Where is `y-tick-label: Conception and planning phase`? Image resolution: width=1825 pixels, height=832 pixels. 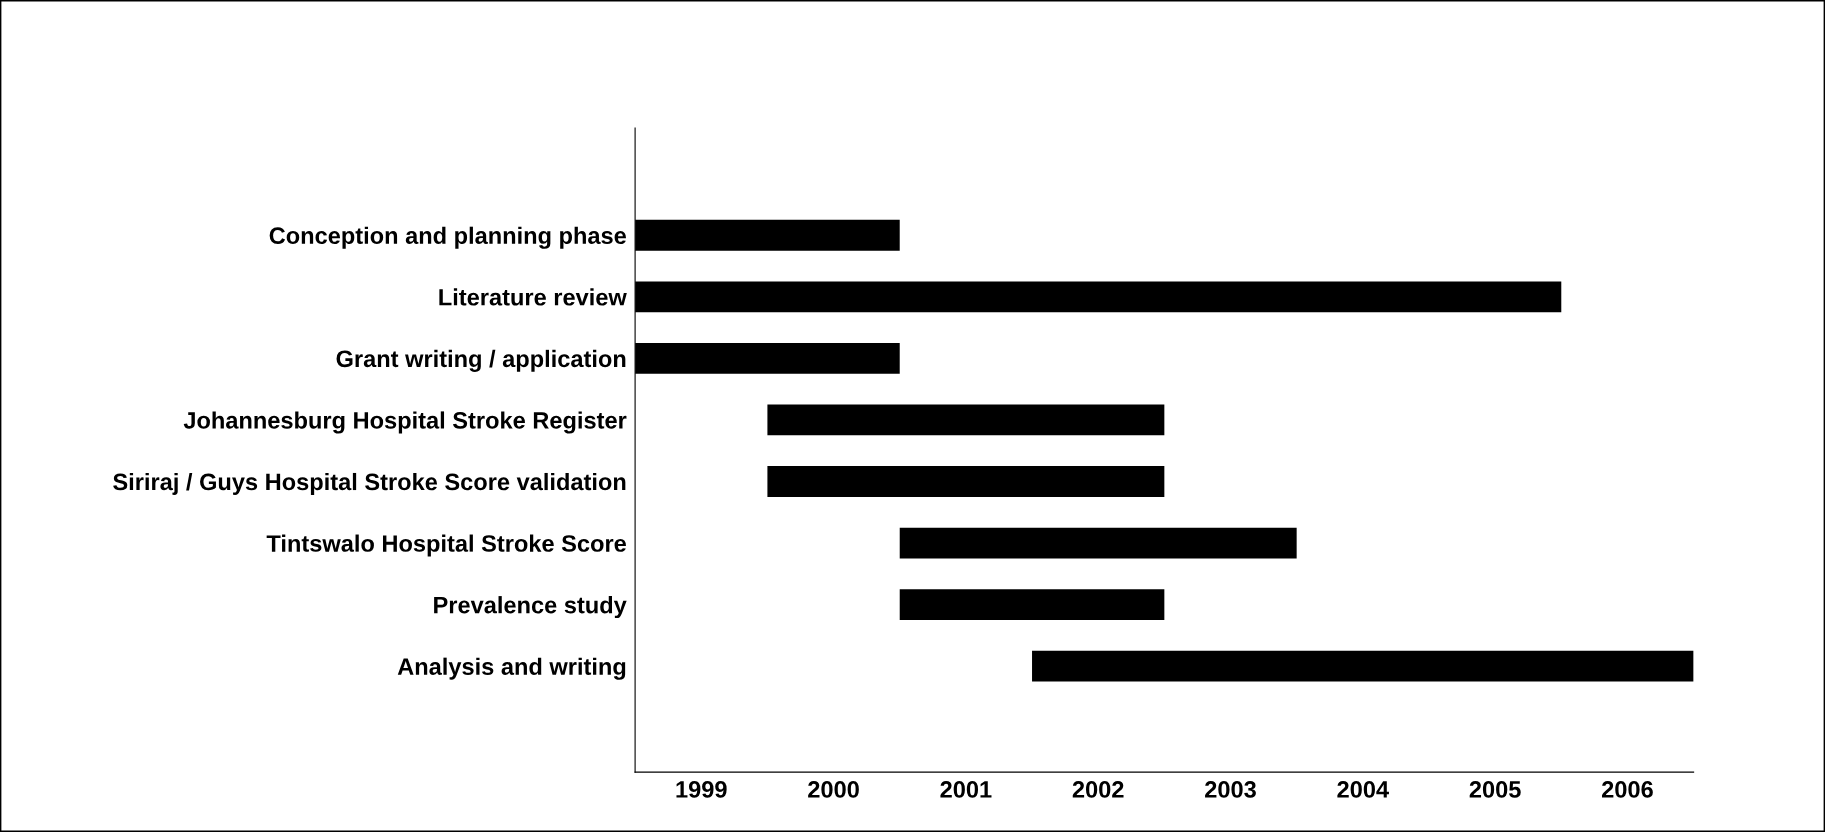
y-tick-label: Conception and planning phase is located at coordinates (447, 237).